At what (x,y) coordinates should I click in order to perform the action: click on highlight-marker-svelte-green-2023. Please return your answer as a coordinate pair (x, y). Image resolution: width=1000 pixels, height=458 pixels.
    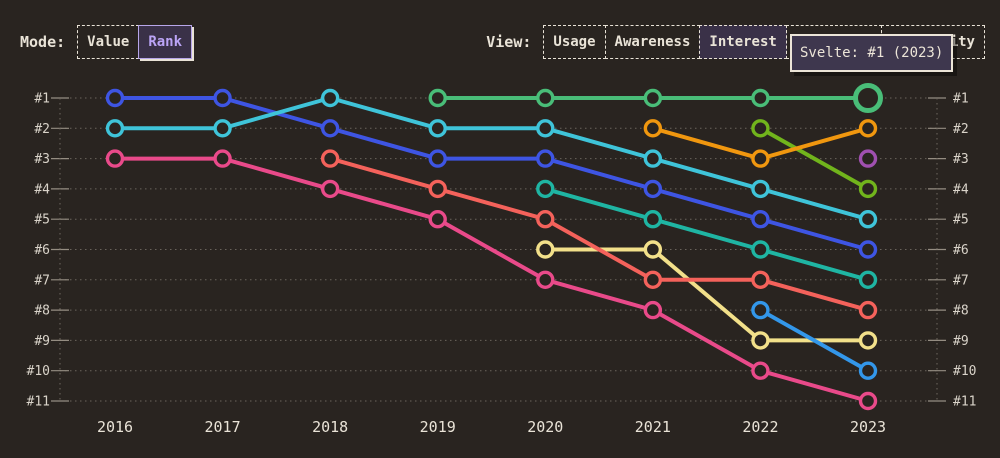
    Looking at the image, I should click on (868, 98).